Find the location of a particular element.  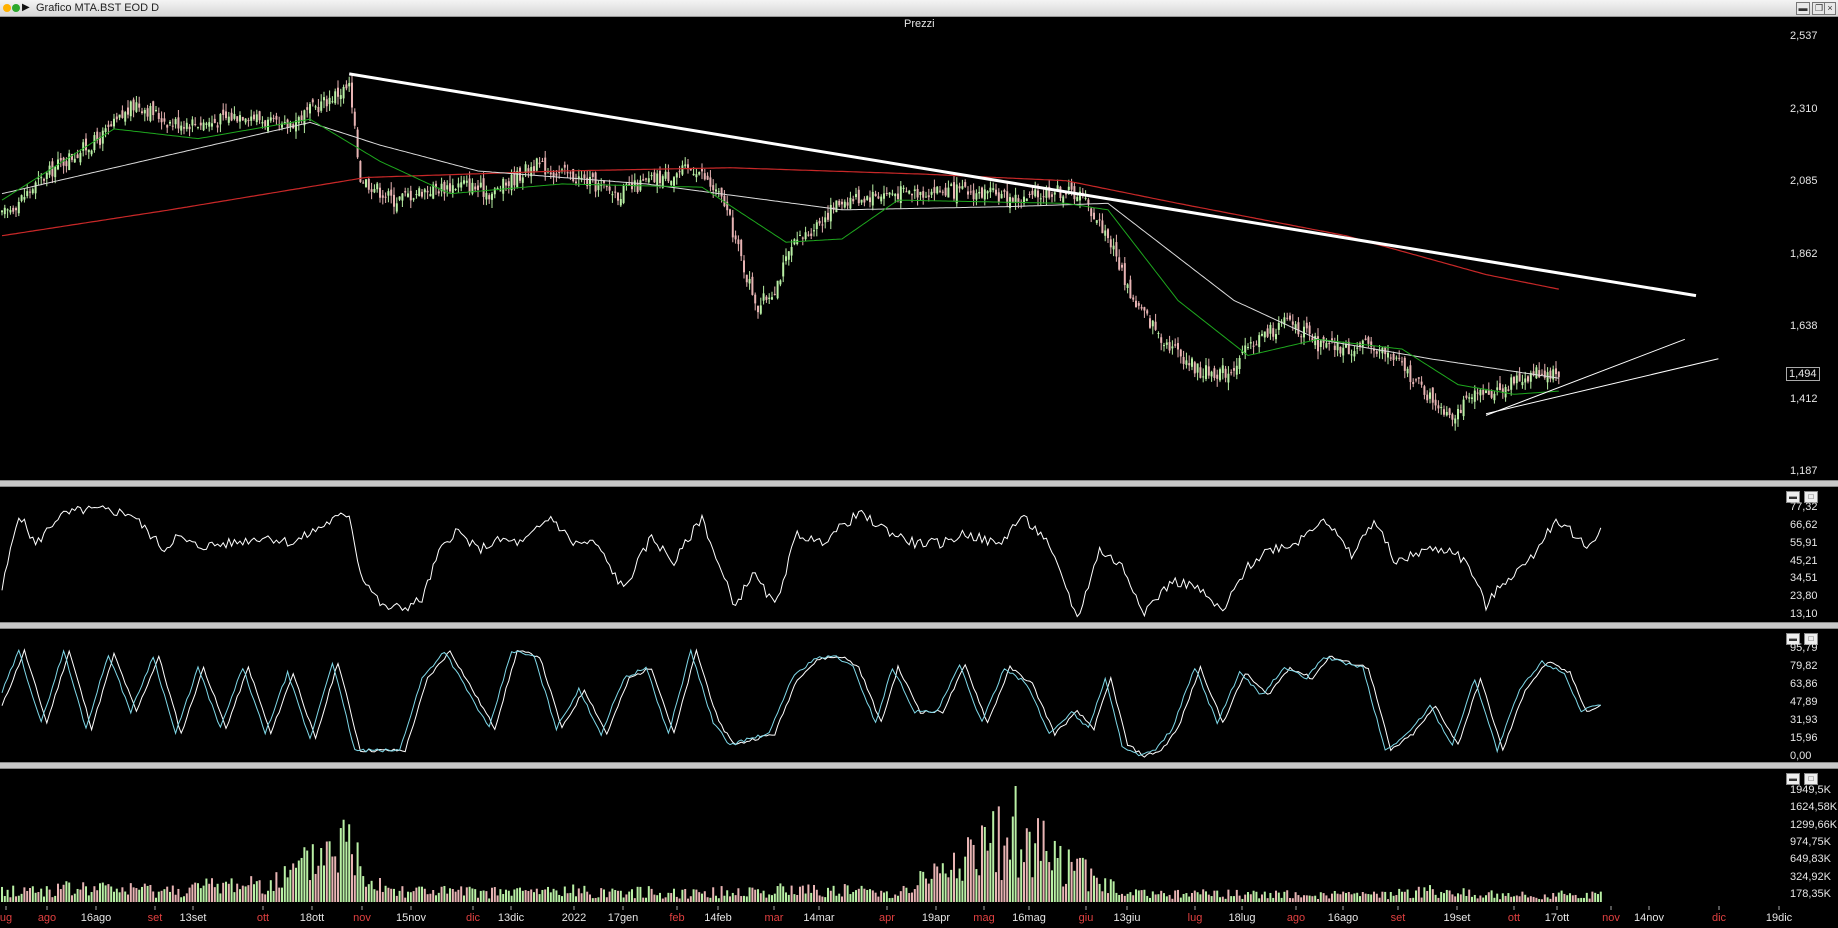

x-tick-label: dic is located at coordinates (1719, 918).